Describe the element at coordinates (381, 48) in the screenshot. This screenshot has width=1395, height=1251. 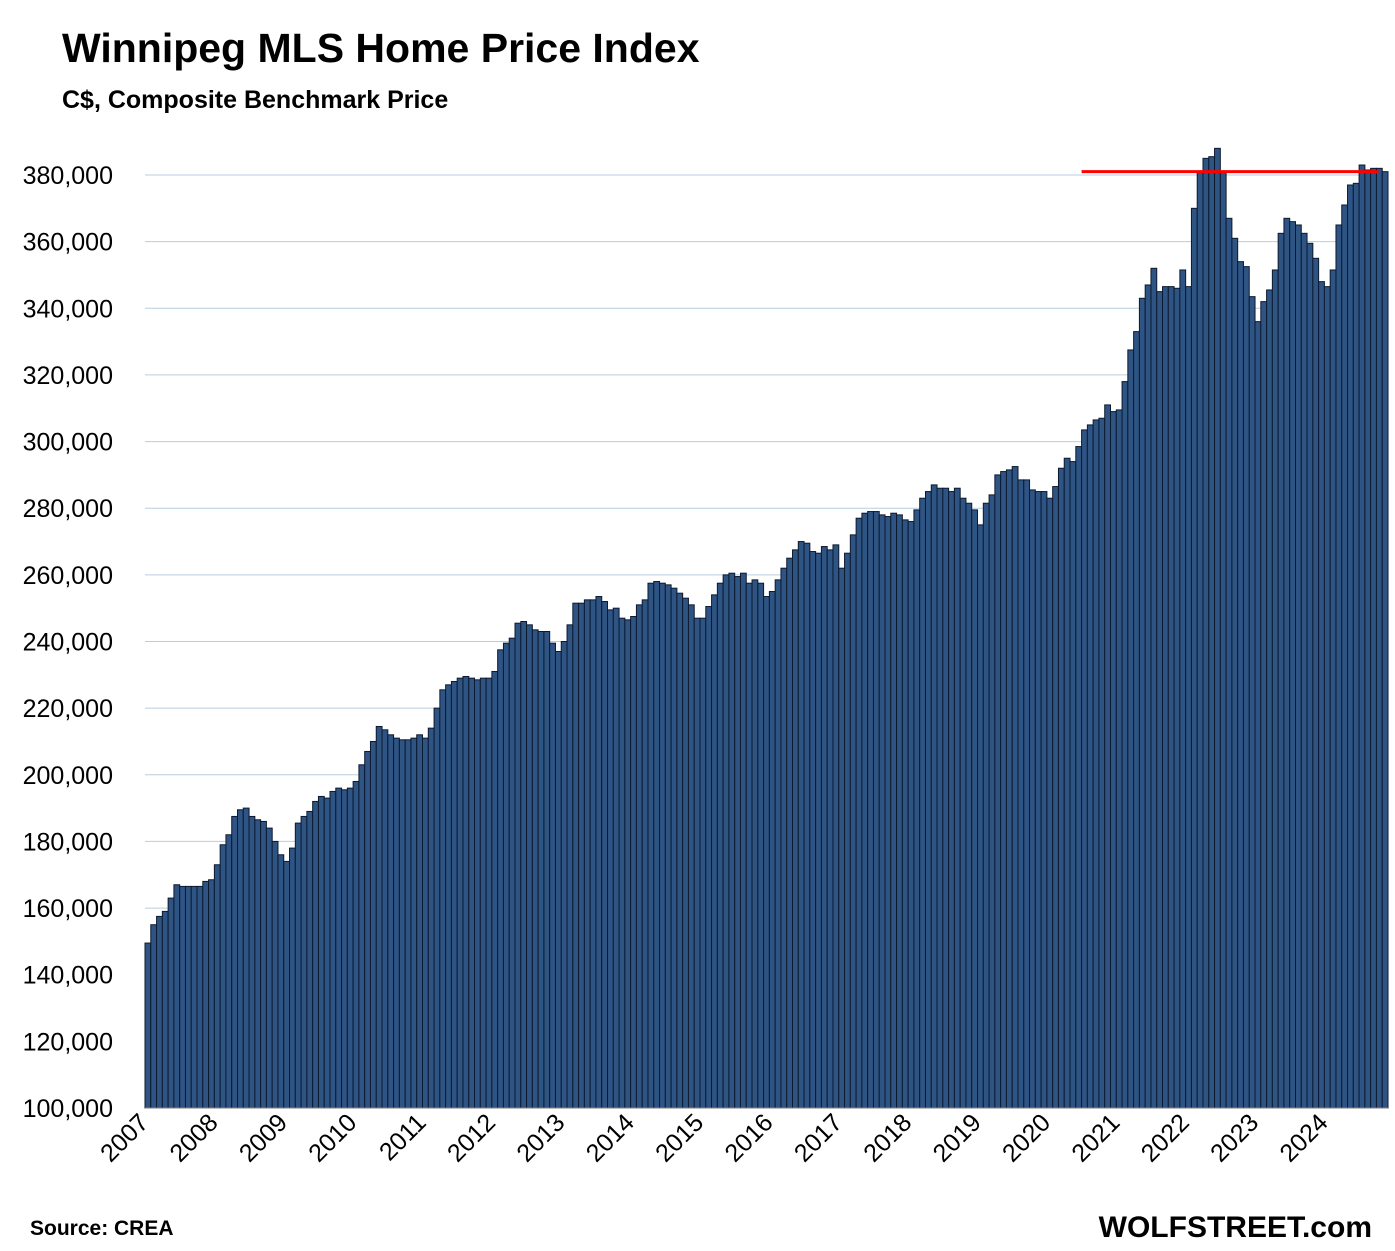
I see `chart-title: Winnipeg MLS Home Price Index` at that location.